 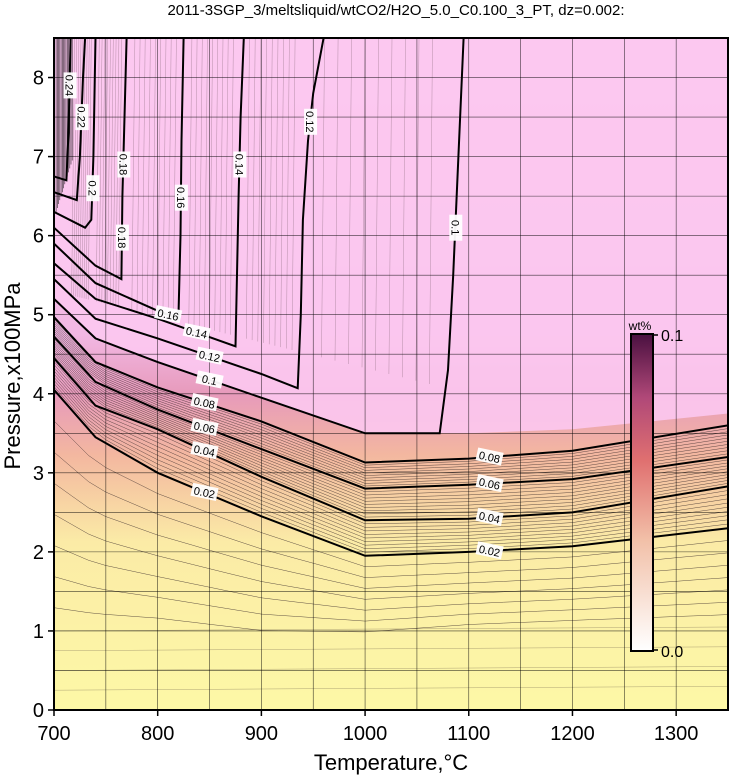 What do you see at coordinates (38, 553) in the screenshot?
I see `y-tick-label: 2` at bounding box center [38, 553].